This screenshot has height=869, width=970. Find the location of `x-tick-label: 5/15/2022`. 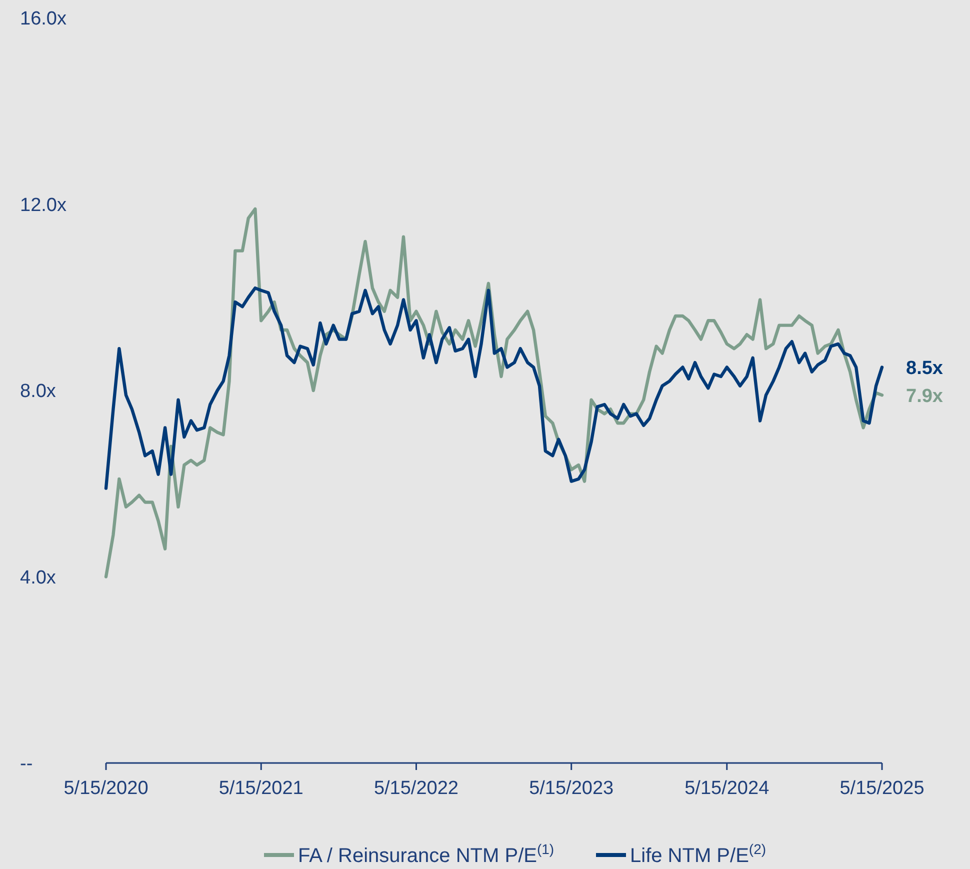

x-tick-label: 5/15/2022 is located at coordinates (416, 788).